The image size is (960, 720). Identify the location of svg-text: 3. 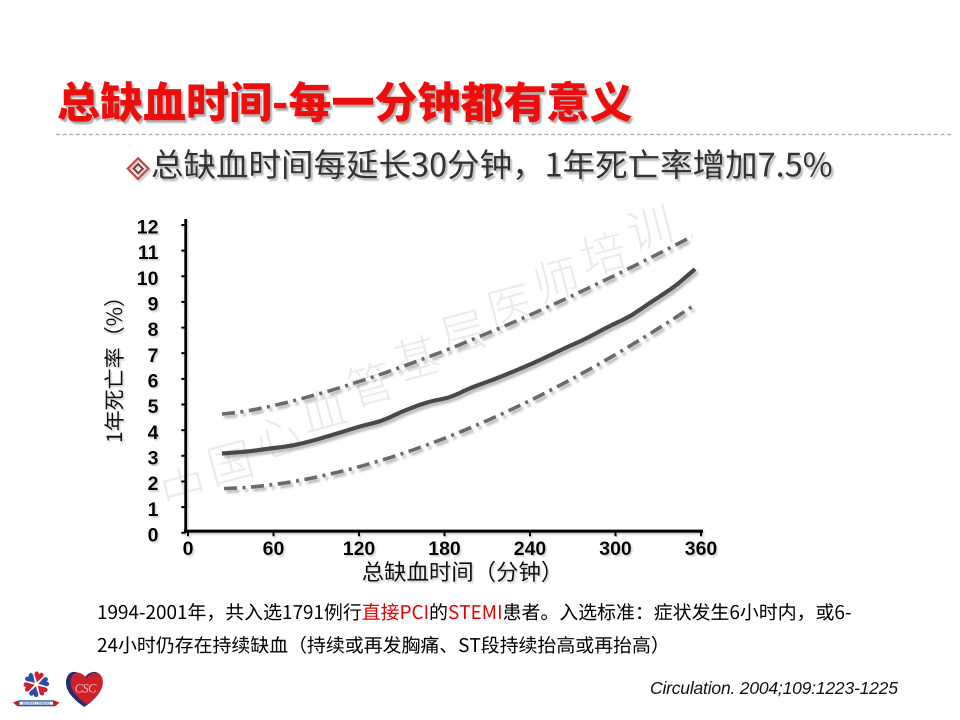
(153, 459).